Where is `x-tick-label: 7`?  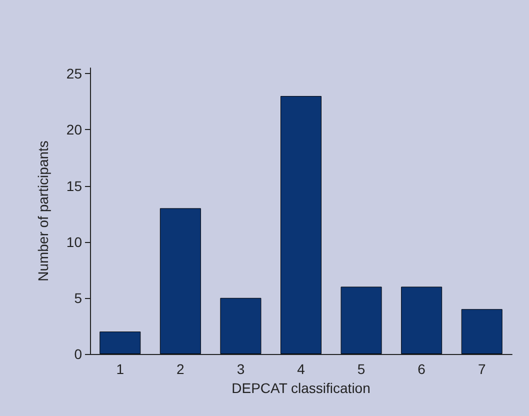
x-tick-label: 7 is located at coordinates (482, 369).